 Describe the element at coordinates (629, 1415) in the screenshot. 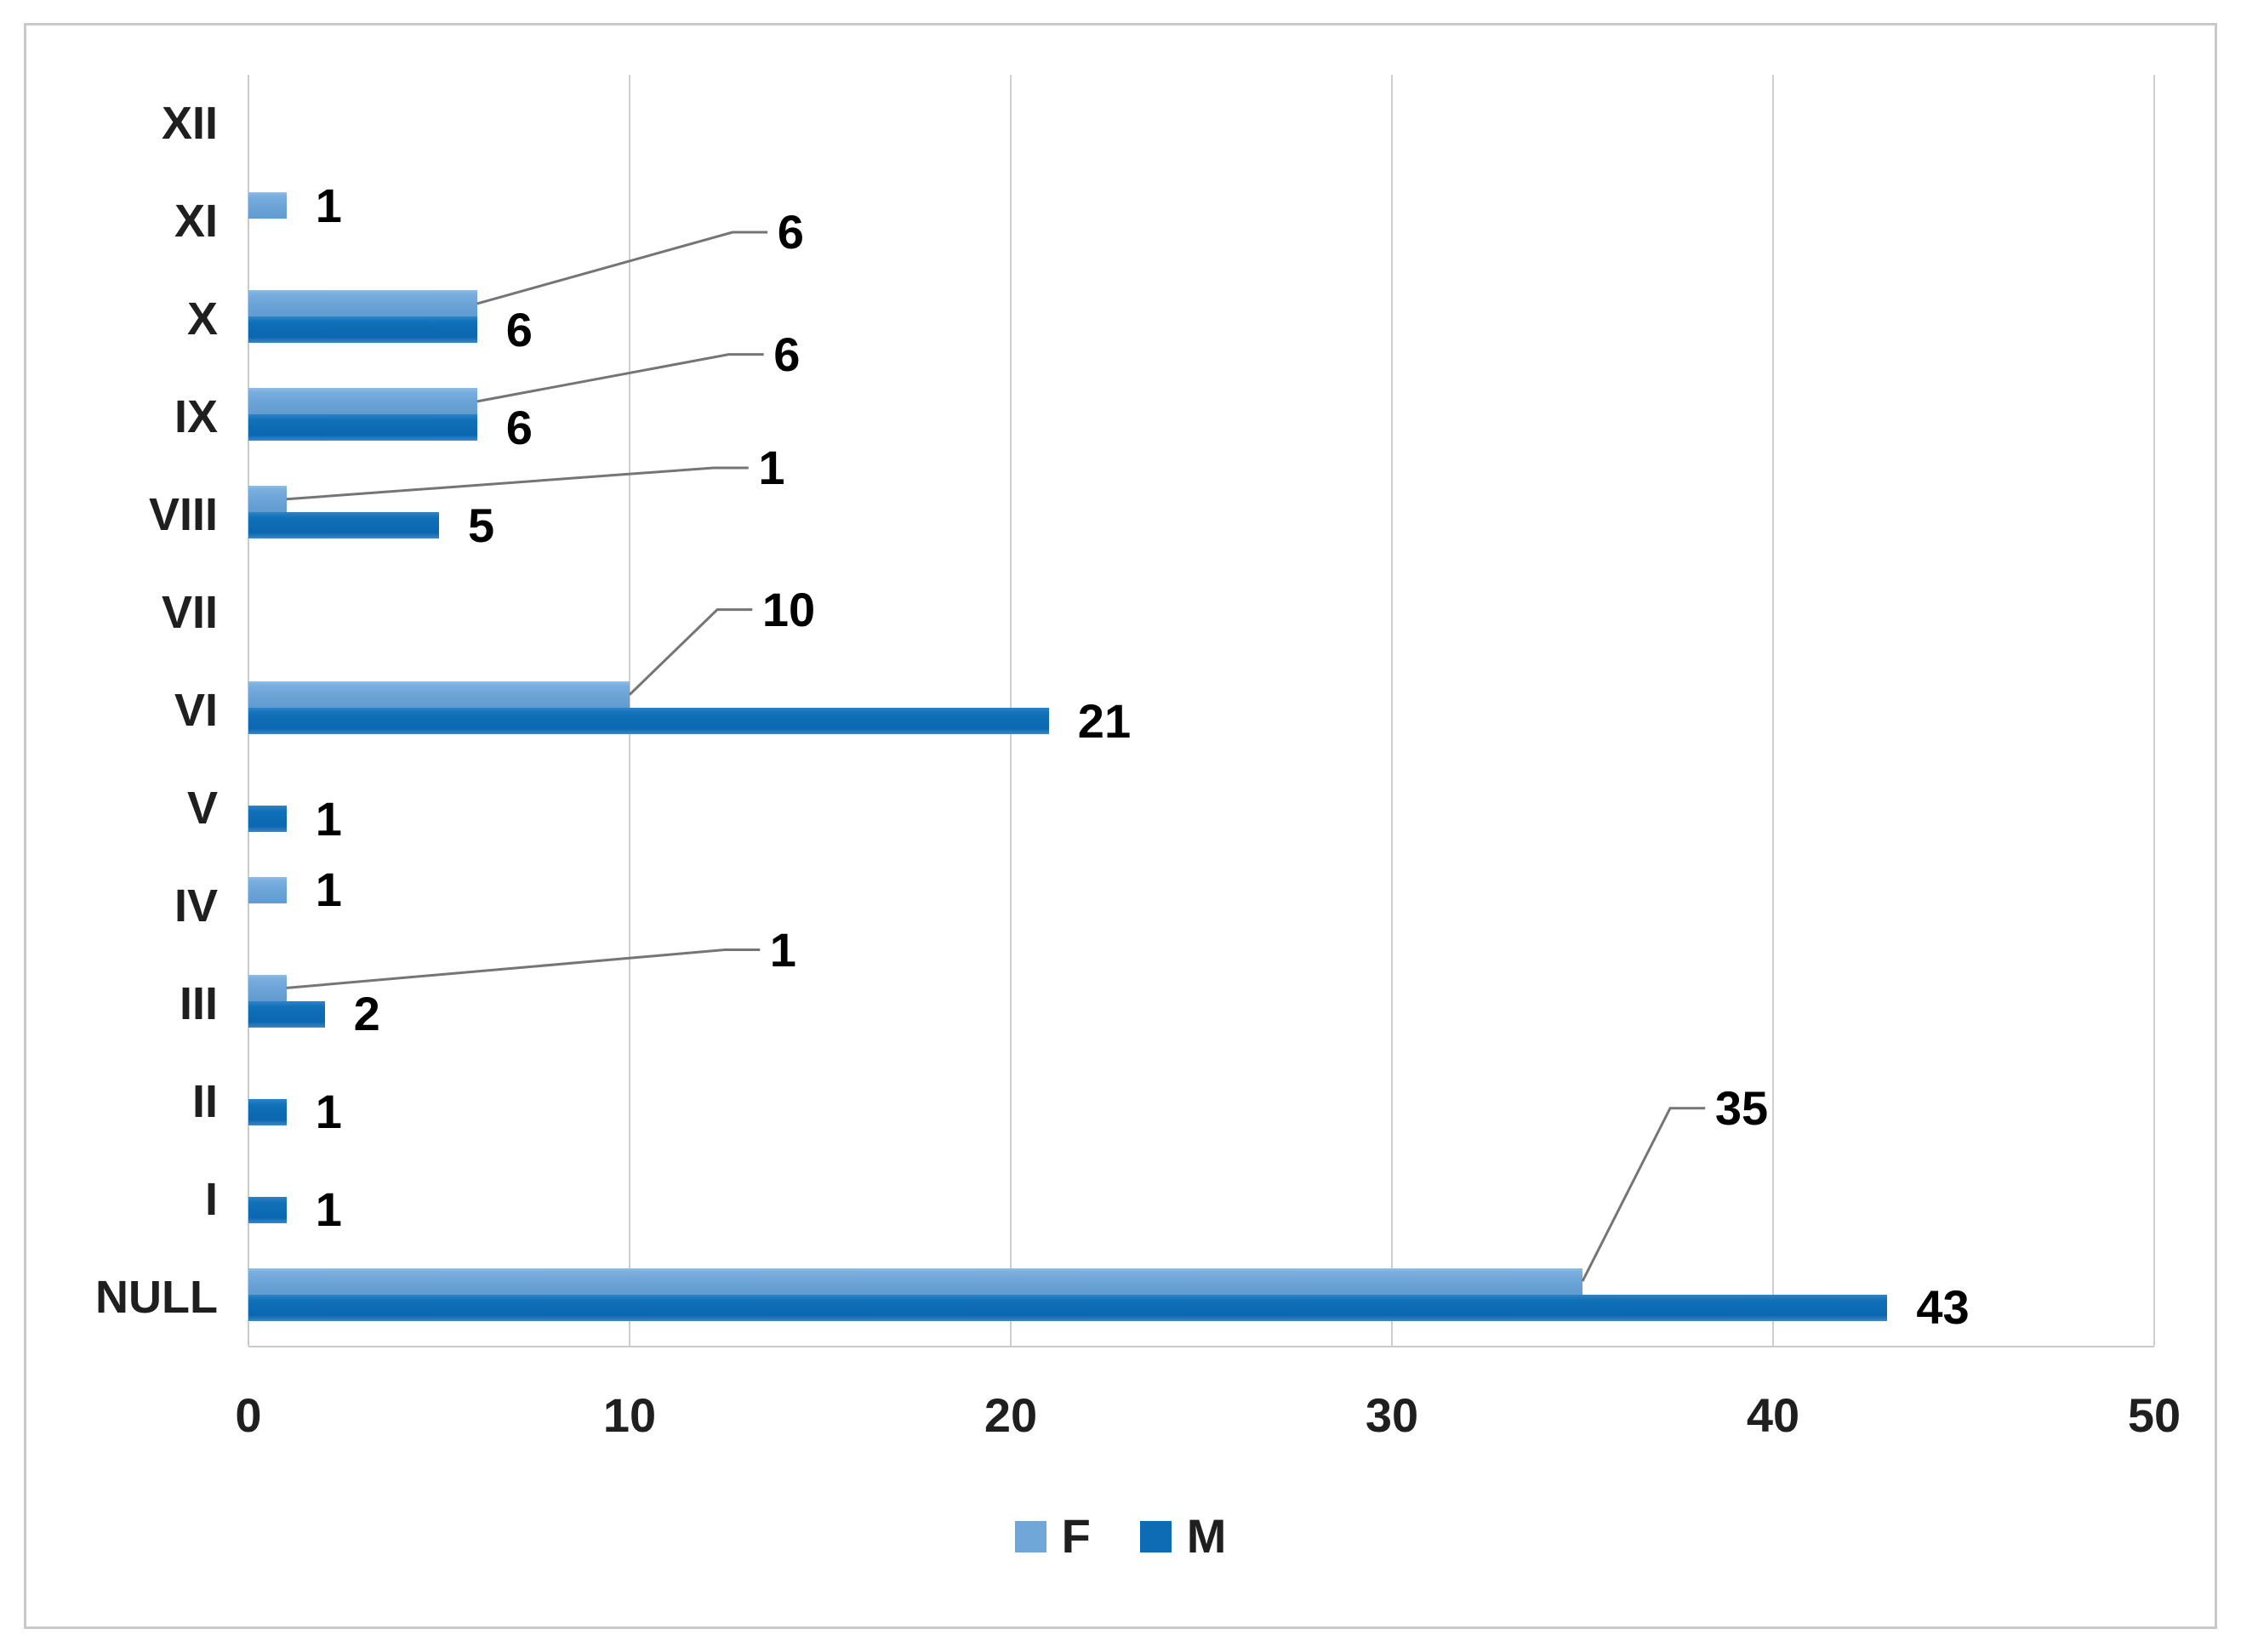

I see `x-tick-label-10: 10` at that location.